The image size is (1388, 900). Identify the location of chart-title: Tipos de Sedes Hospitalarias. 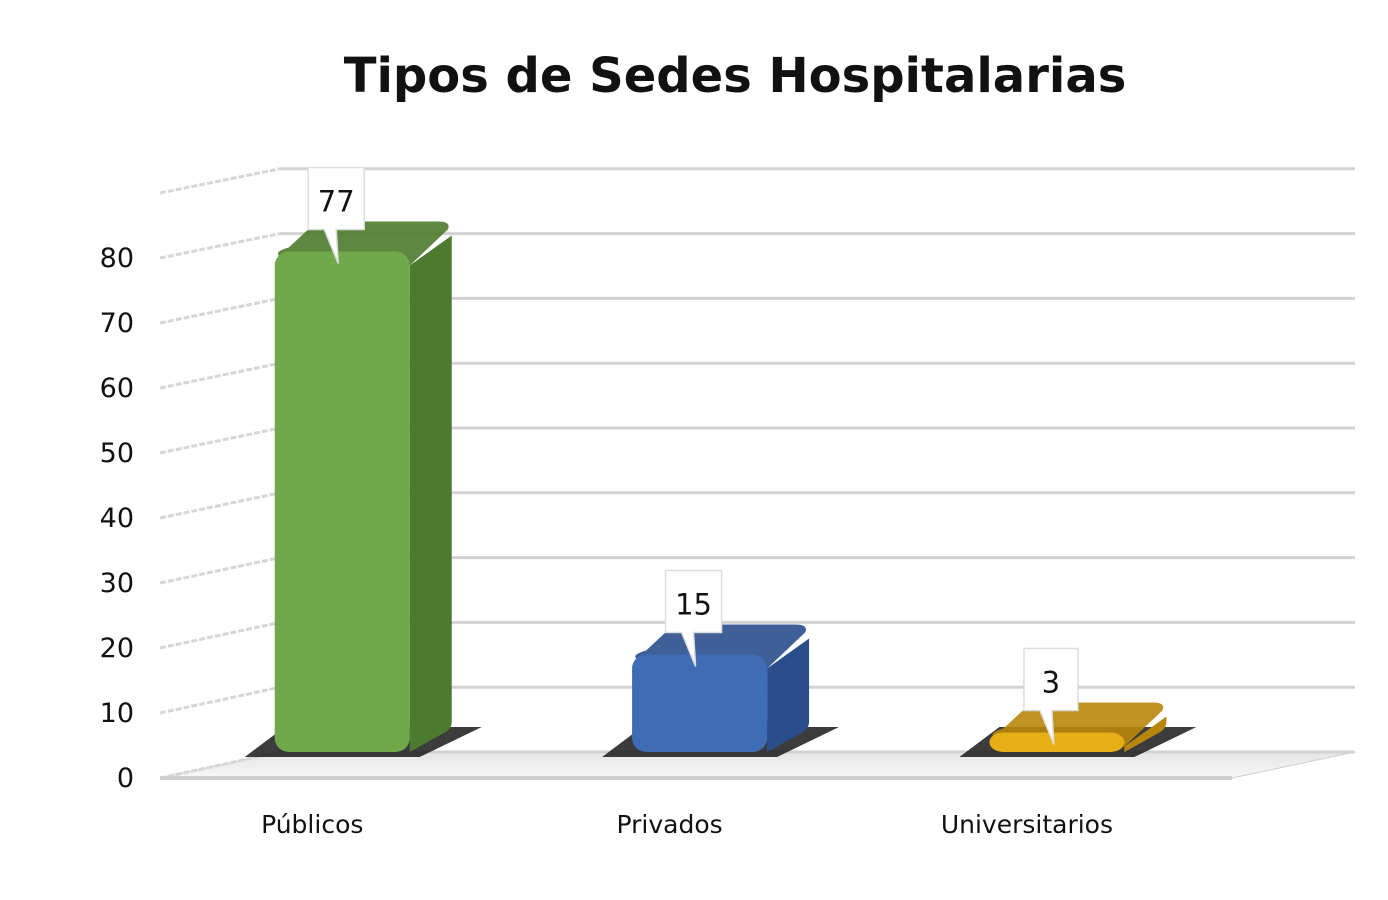
(735, 76).